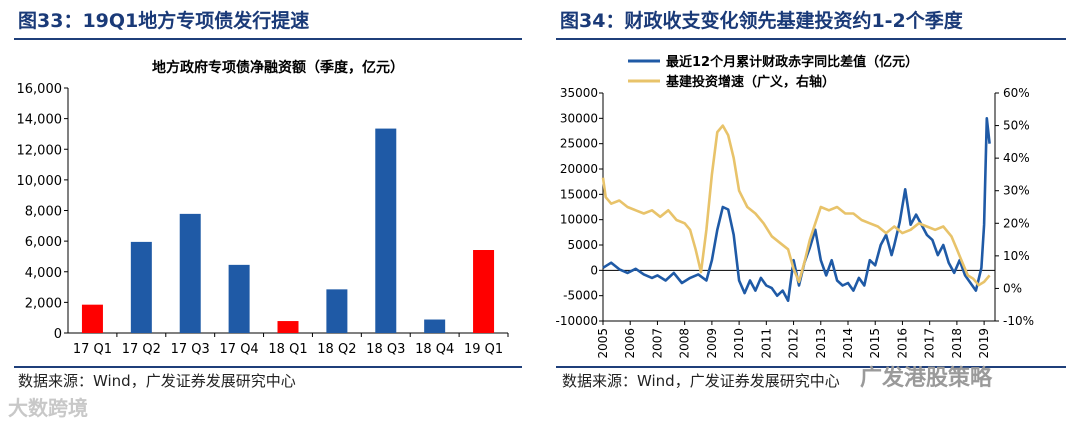 The image size is (1080, 423). Describe the element at coordinates (239, 349) in the screenshot. I see `bar-x-tick-label: 17 Q4` at that location.